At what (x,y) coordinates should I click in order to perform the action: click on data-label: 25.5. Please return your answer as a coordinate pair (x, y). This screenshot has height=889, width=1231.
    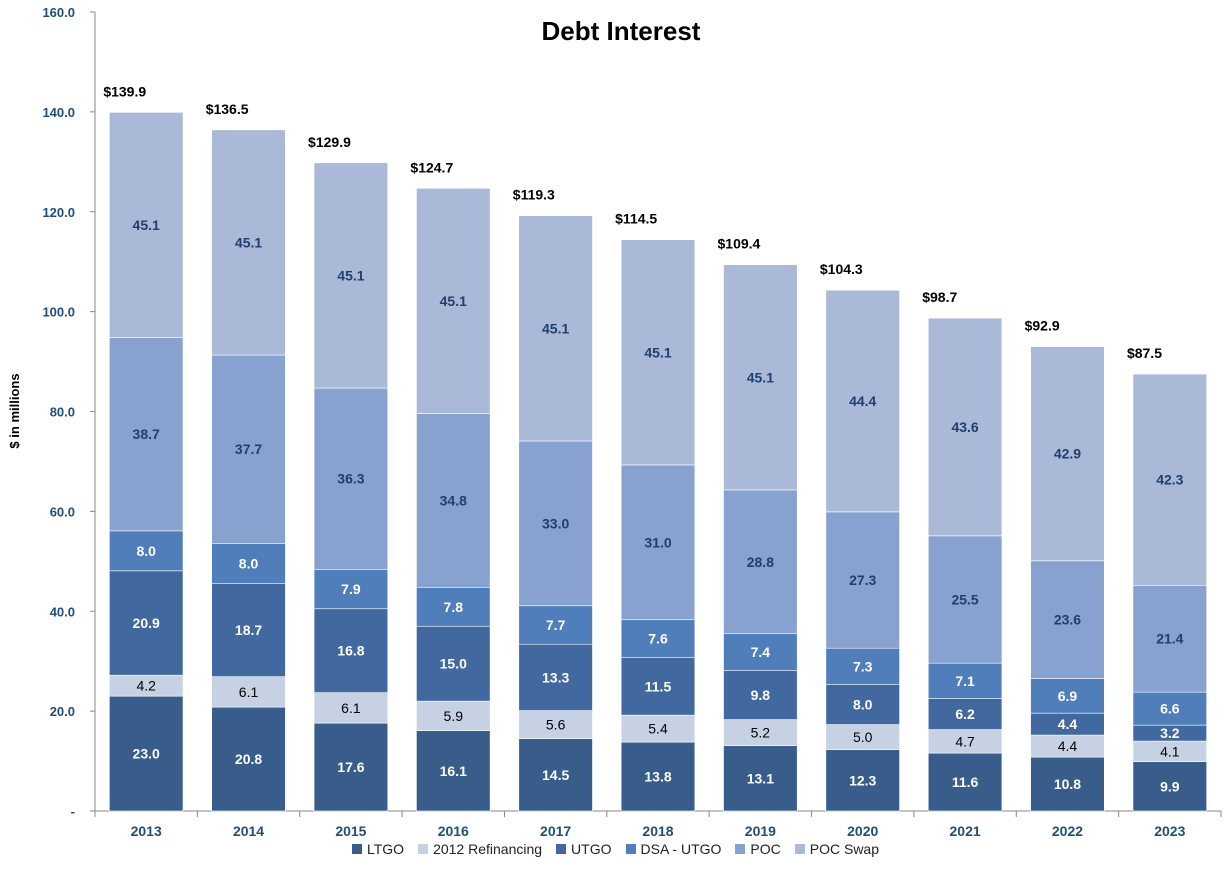
    Looking at the image, I should click on (964, 600).